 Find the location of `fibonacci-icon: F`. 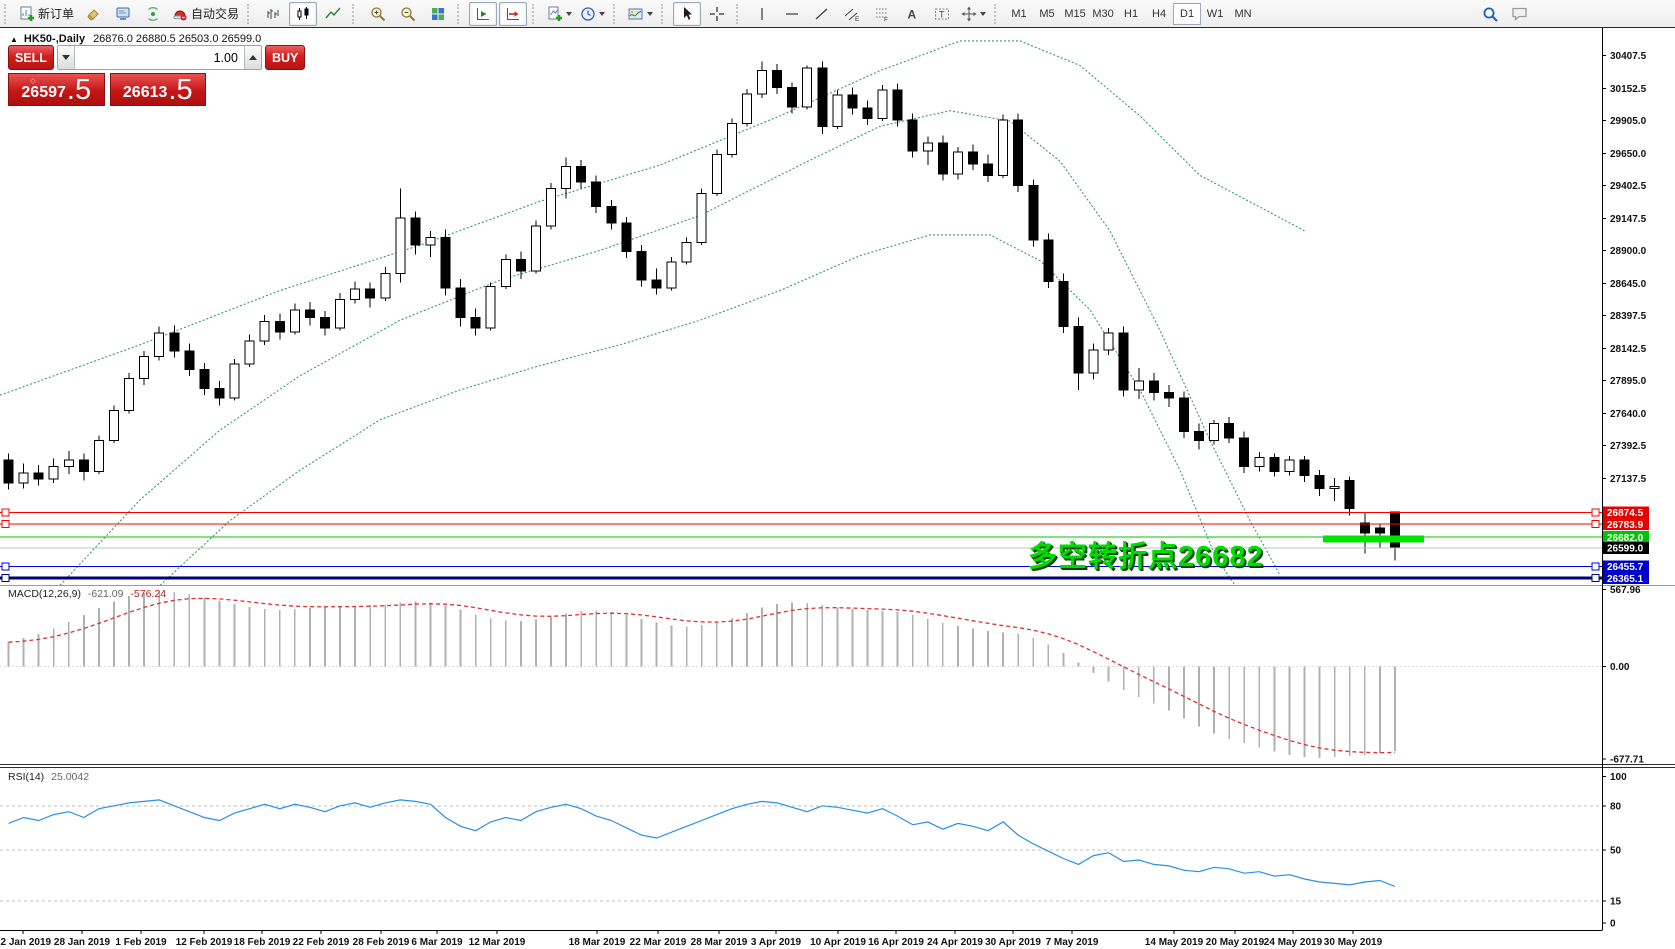

fibonacci-icon: F is located at coordinates (882, 14).